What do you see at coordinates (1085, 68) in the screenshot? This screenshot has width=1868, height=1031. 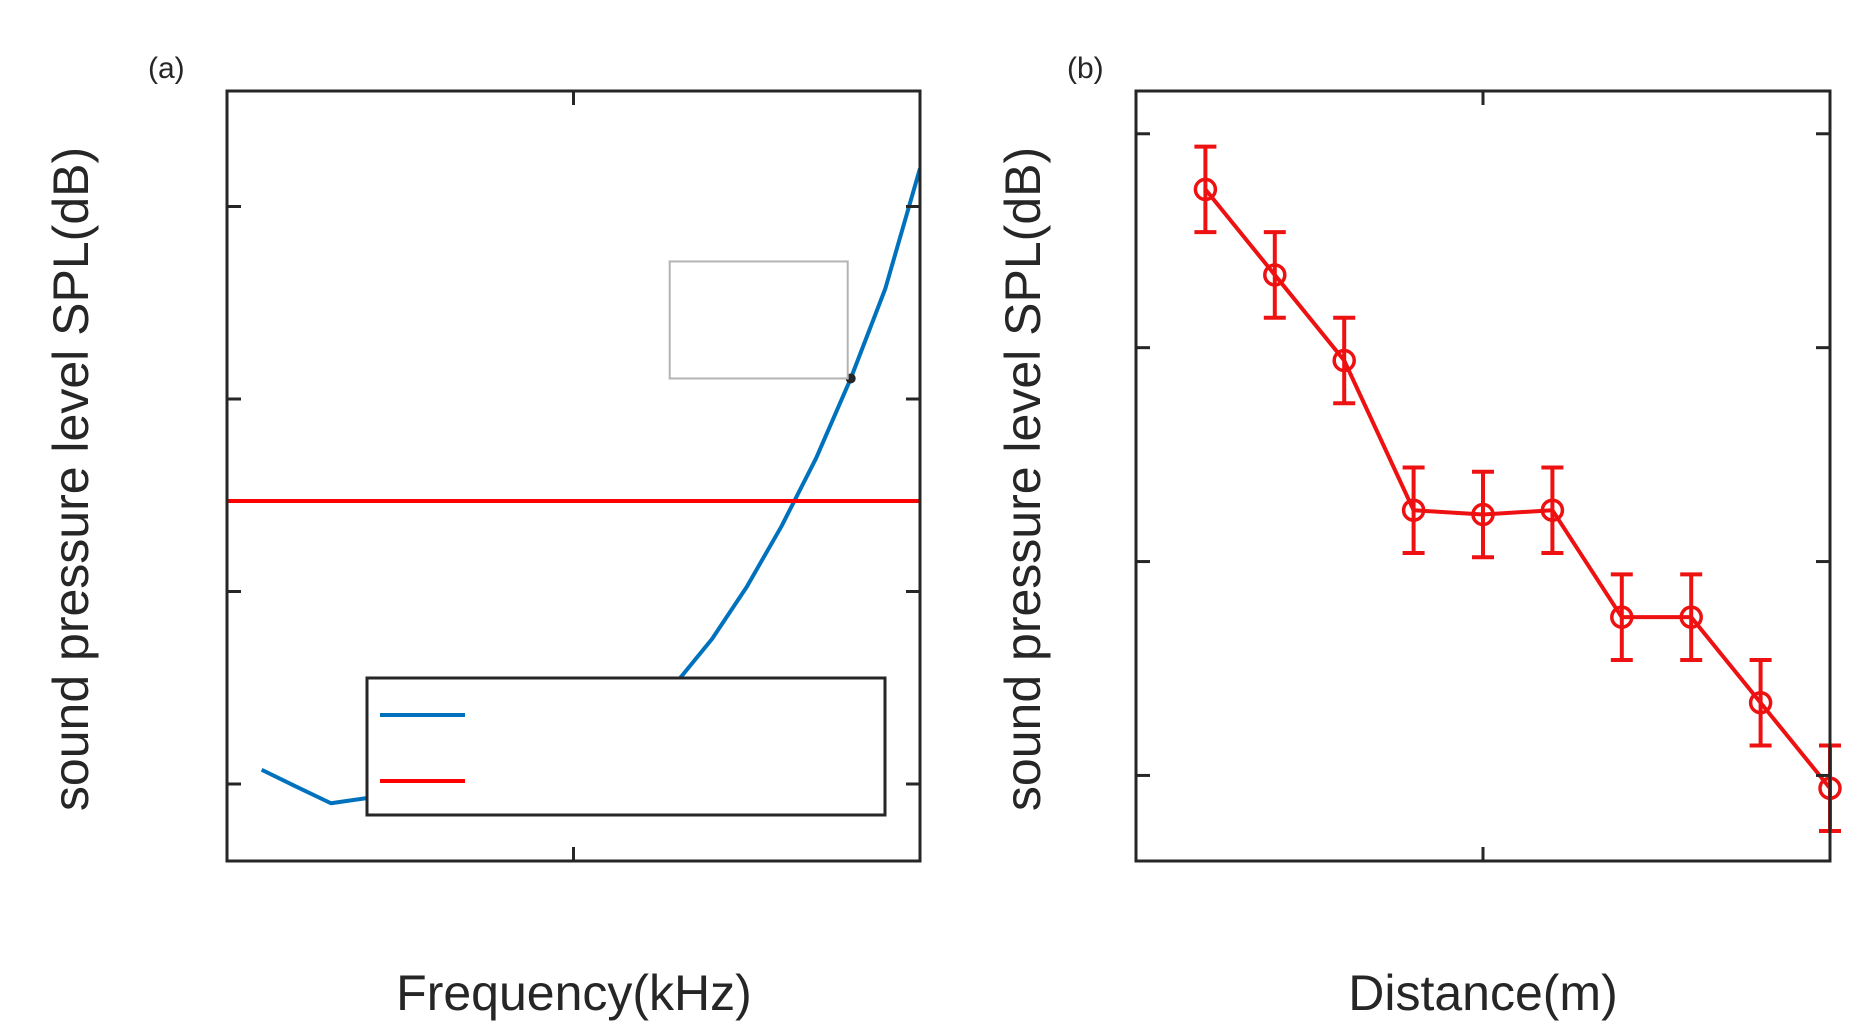 I see `panel-b-label: (b)` at bounding box center [1085, 68].